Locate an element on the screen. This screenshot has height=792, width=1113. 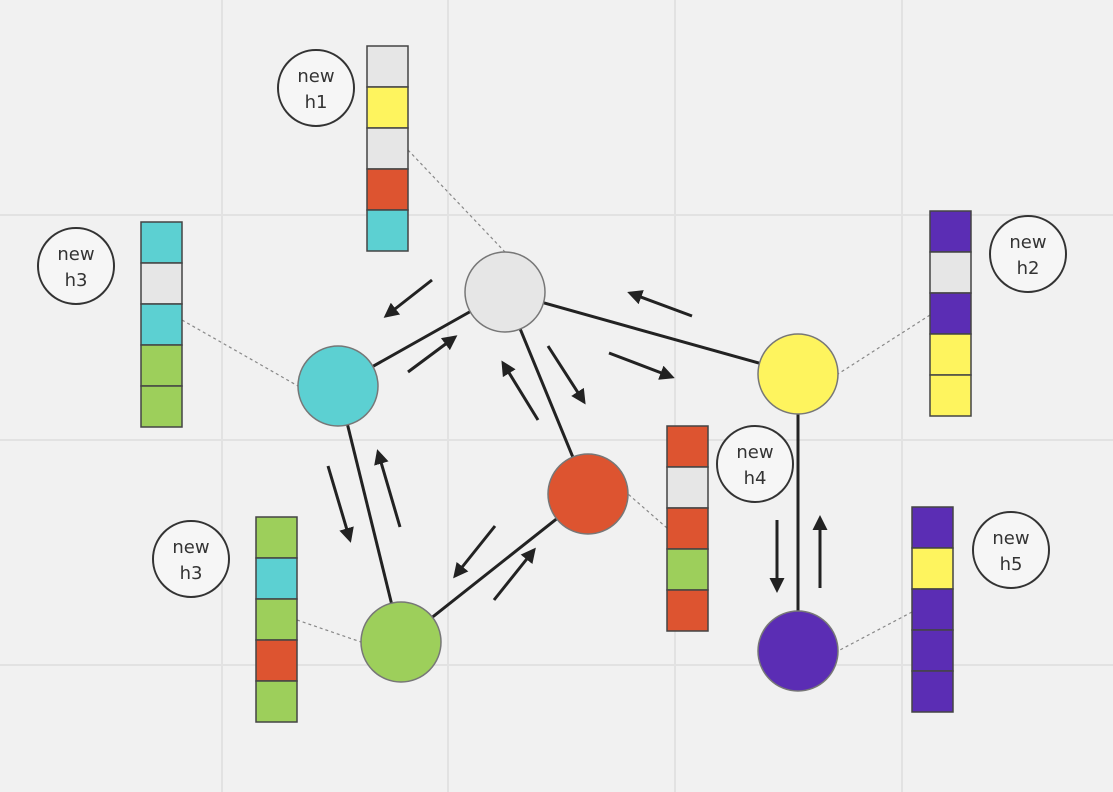
vector-label: new h2 is located at coordinates (1028, 254).